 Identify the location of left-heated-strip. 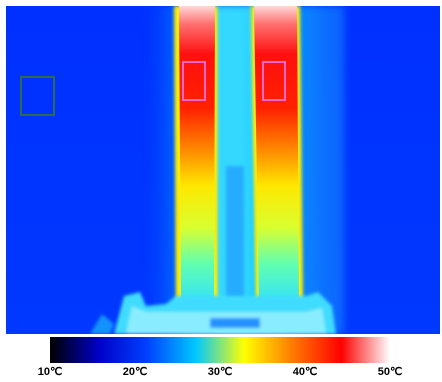
(196, 157).